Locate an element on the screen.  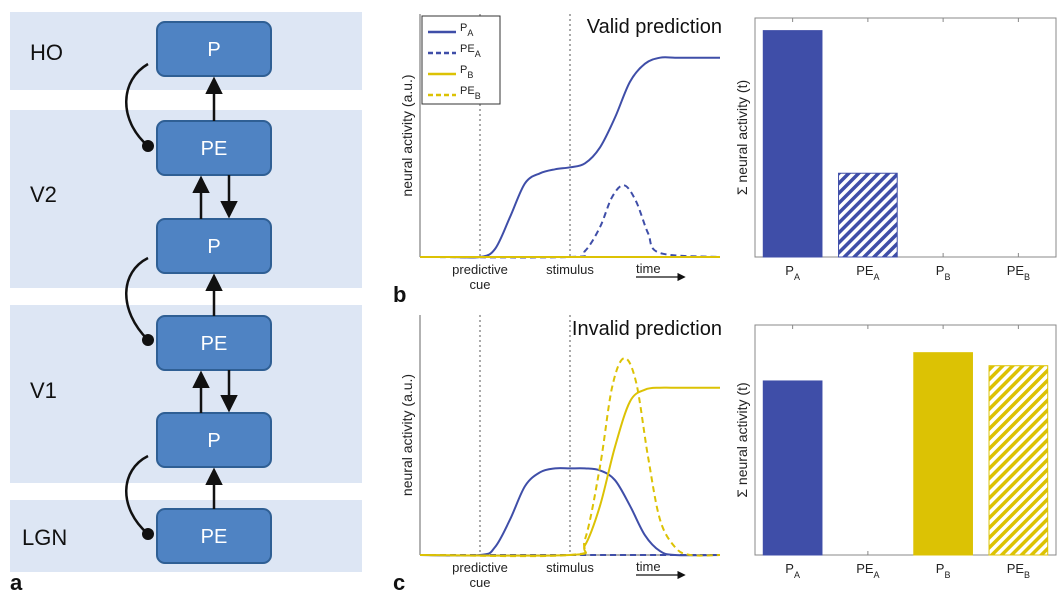
series-pe-a is located at coordinates (570, 221).